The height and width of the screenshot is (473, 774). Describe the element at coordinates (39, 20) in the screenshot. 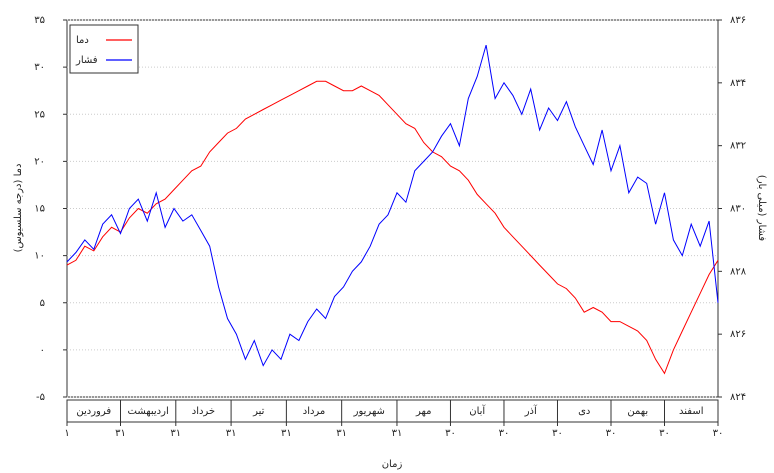

I see `y-tick-label: ۳۵` at that location.